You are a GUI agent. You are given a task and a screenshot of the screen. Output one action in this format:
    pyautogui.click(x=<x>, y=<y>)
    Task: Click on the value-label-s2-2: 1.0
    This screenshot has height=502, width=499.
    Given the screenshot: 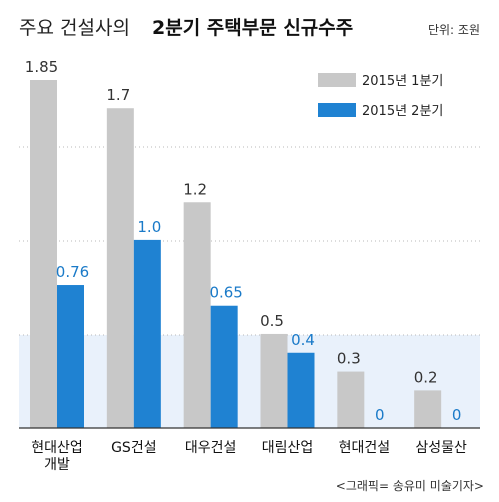 What is the action you would take?
    pyautogui.click(x=149, y=227)
    